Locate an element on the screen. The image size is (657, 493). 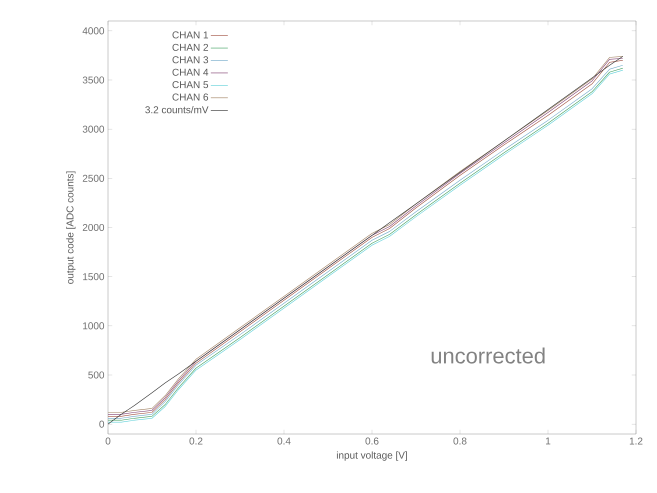
x-tick-label: 1.2 is located at coordinates (636, 441).